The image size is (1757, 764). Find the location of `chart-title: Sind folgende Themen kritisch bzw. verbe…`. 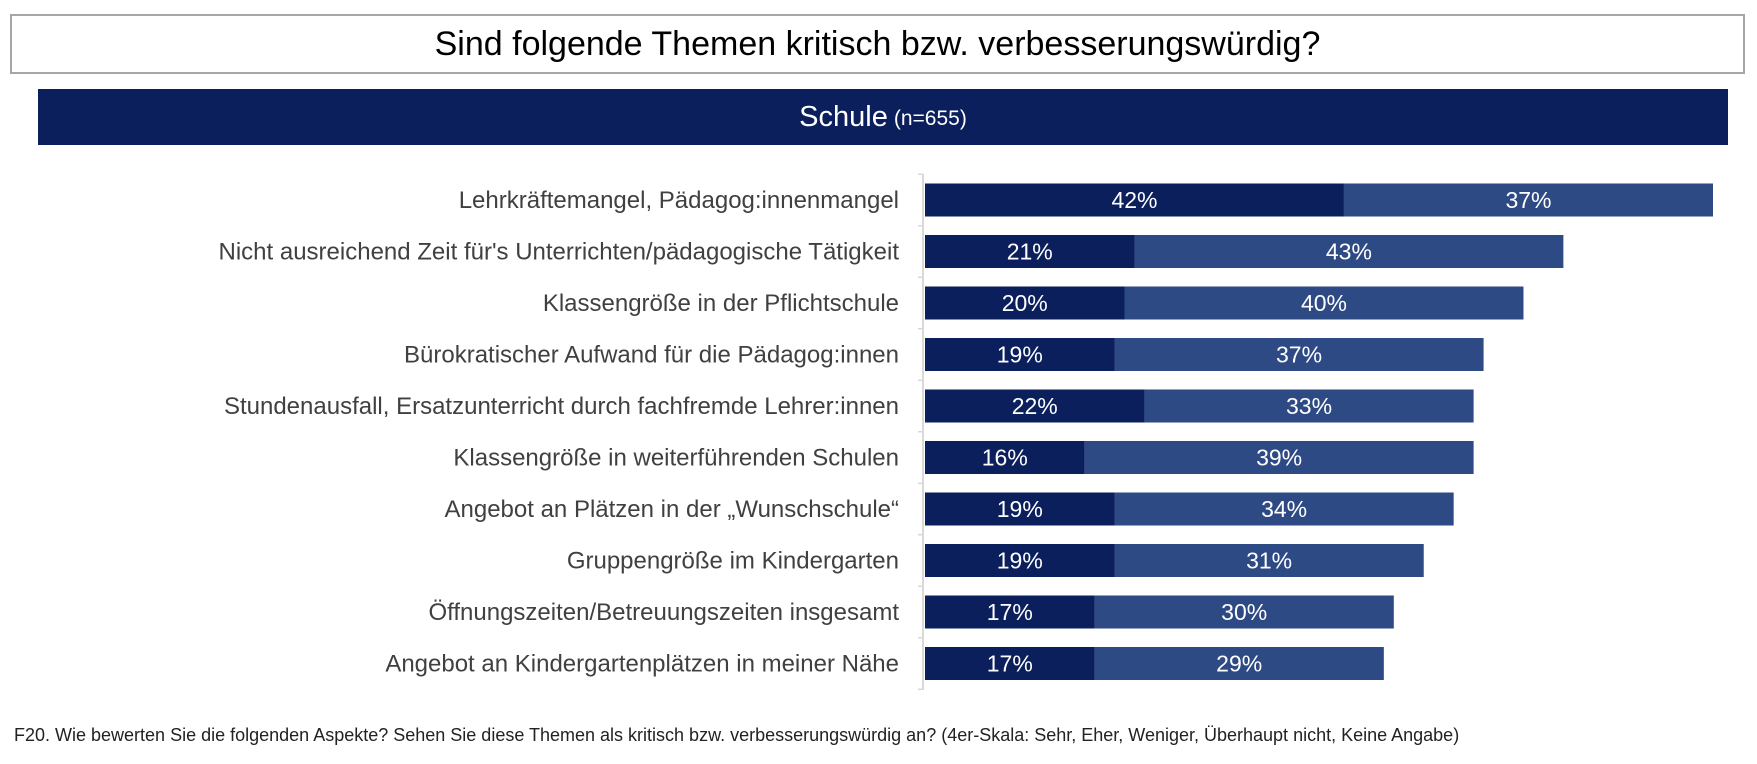

chart-title: Sind folgende Themen kritisch bzw. verbe… is located at coordinates (877, 44).